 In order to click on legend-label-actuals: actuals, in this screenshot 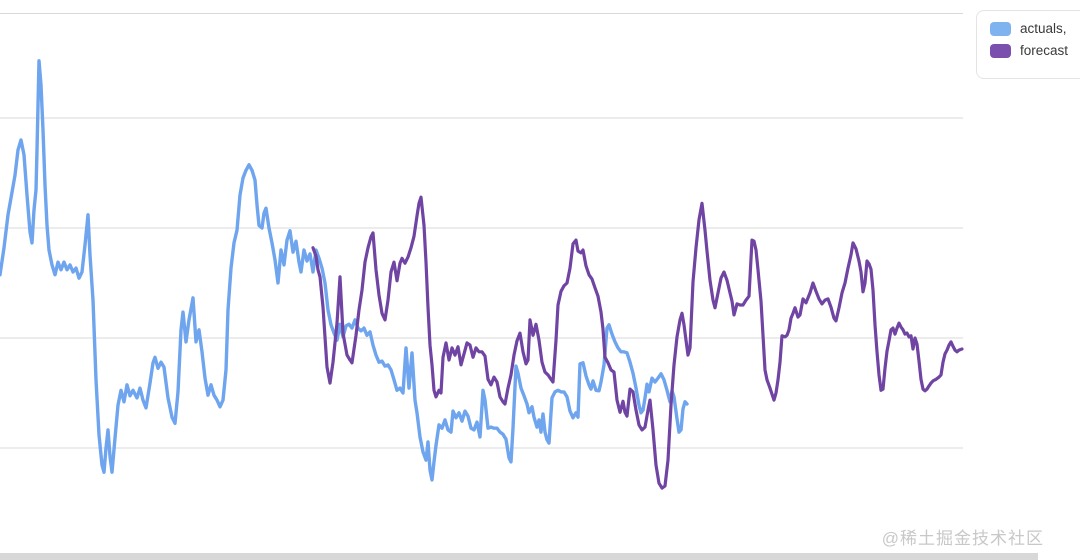, I will do `click(1043, 28)`.